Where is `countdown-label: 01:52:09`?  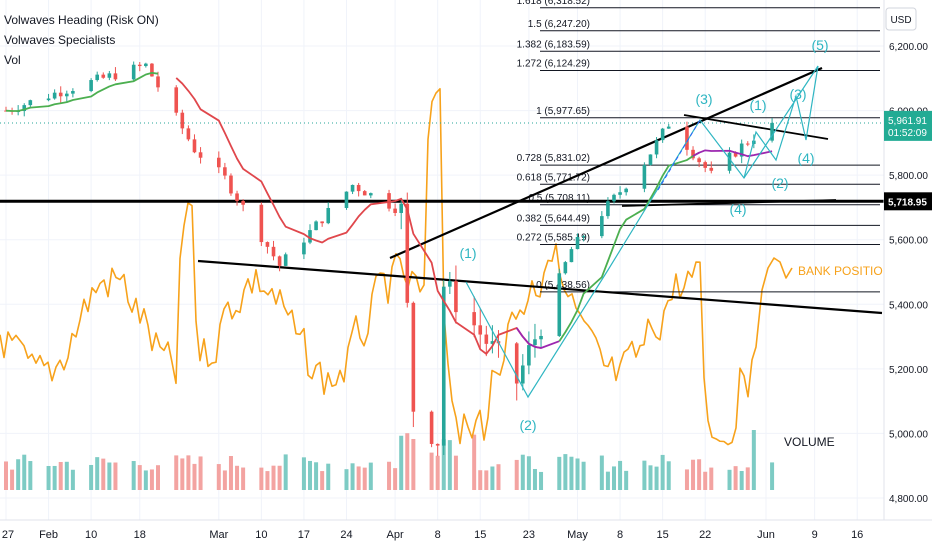
countdown-label: 01:52:09 is located at coordinates (907, 133).